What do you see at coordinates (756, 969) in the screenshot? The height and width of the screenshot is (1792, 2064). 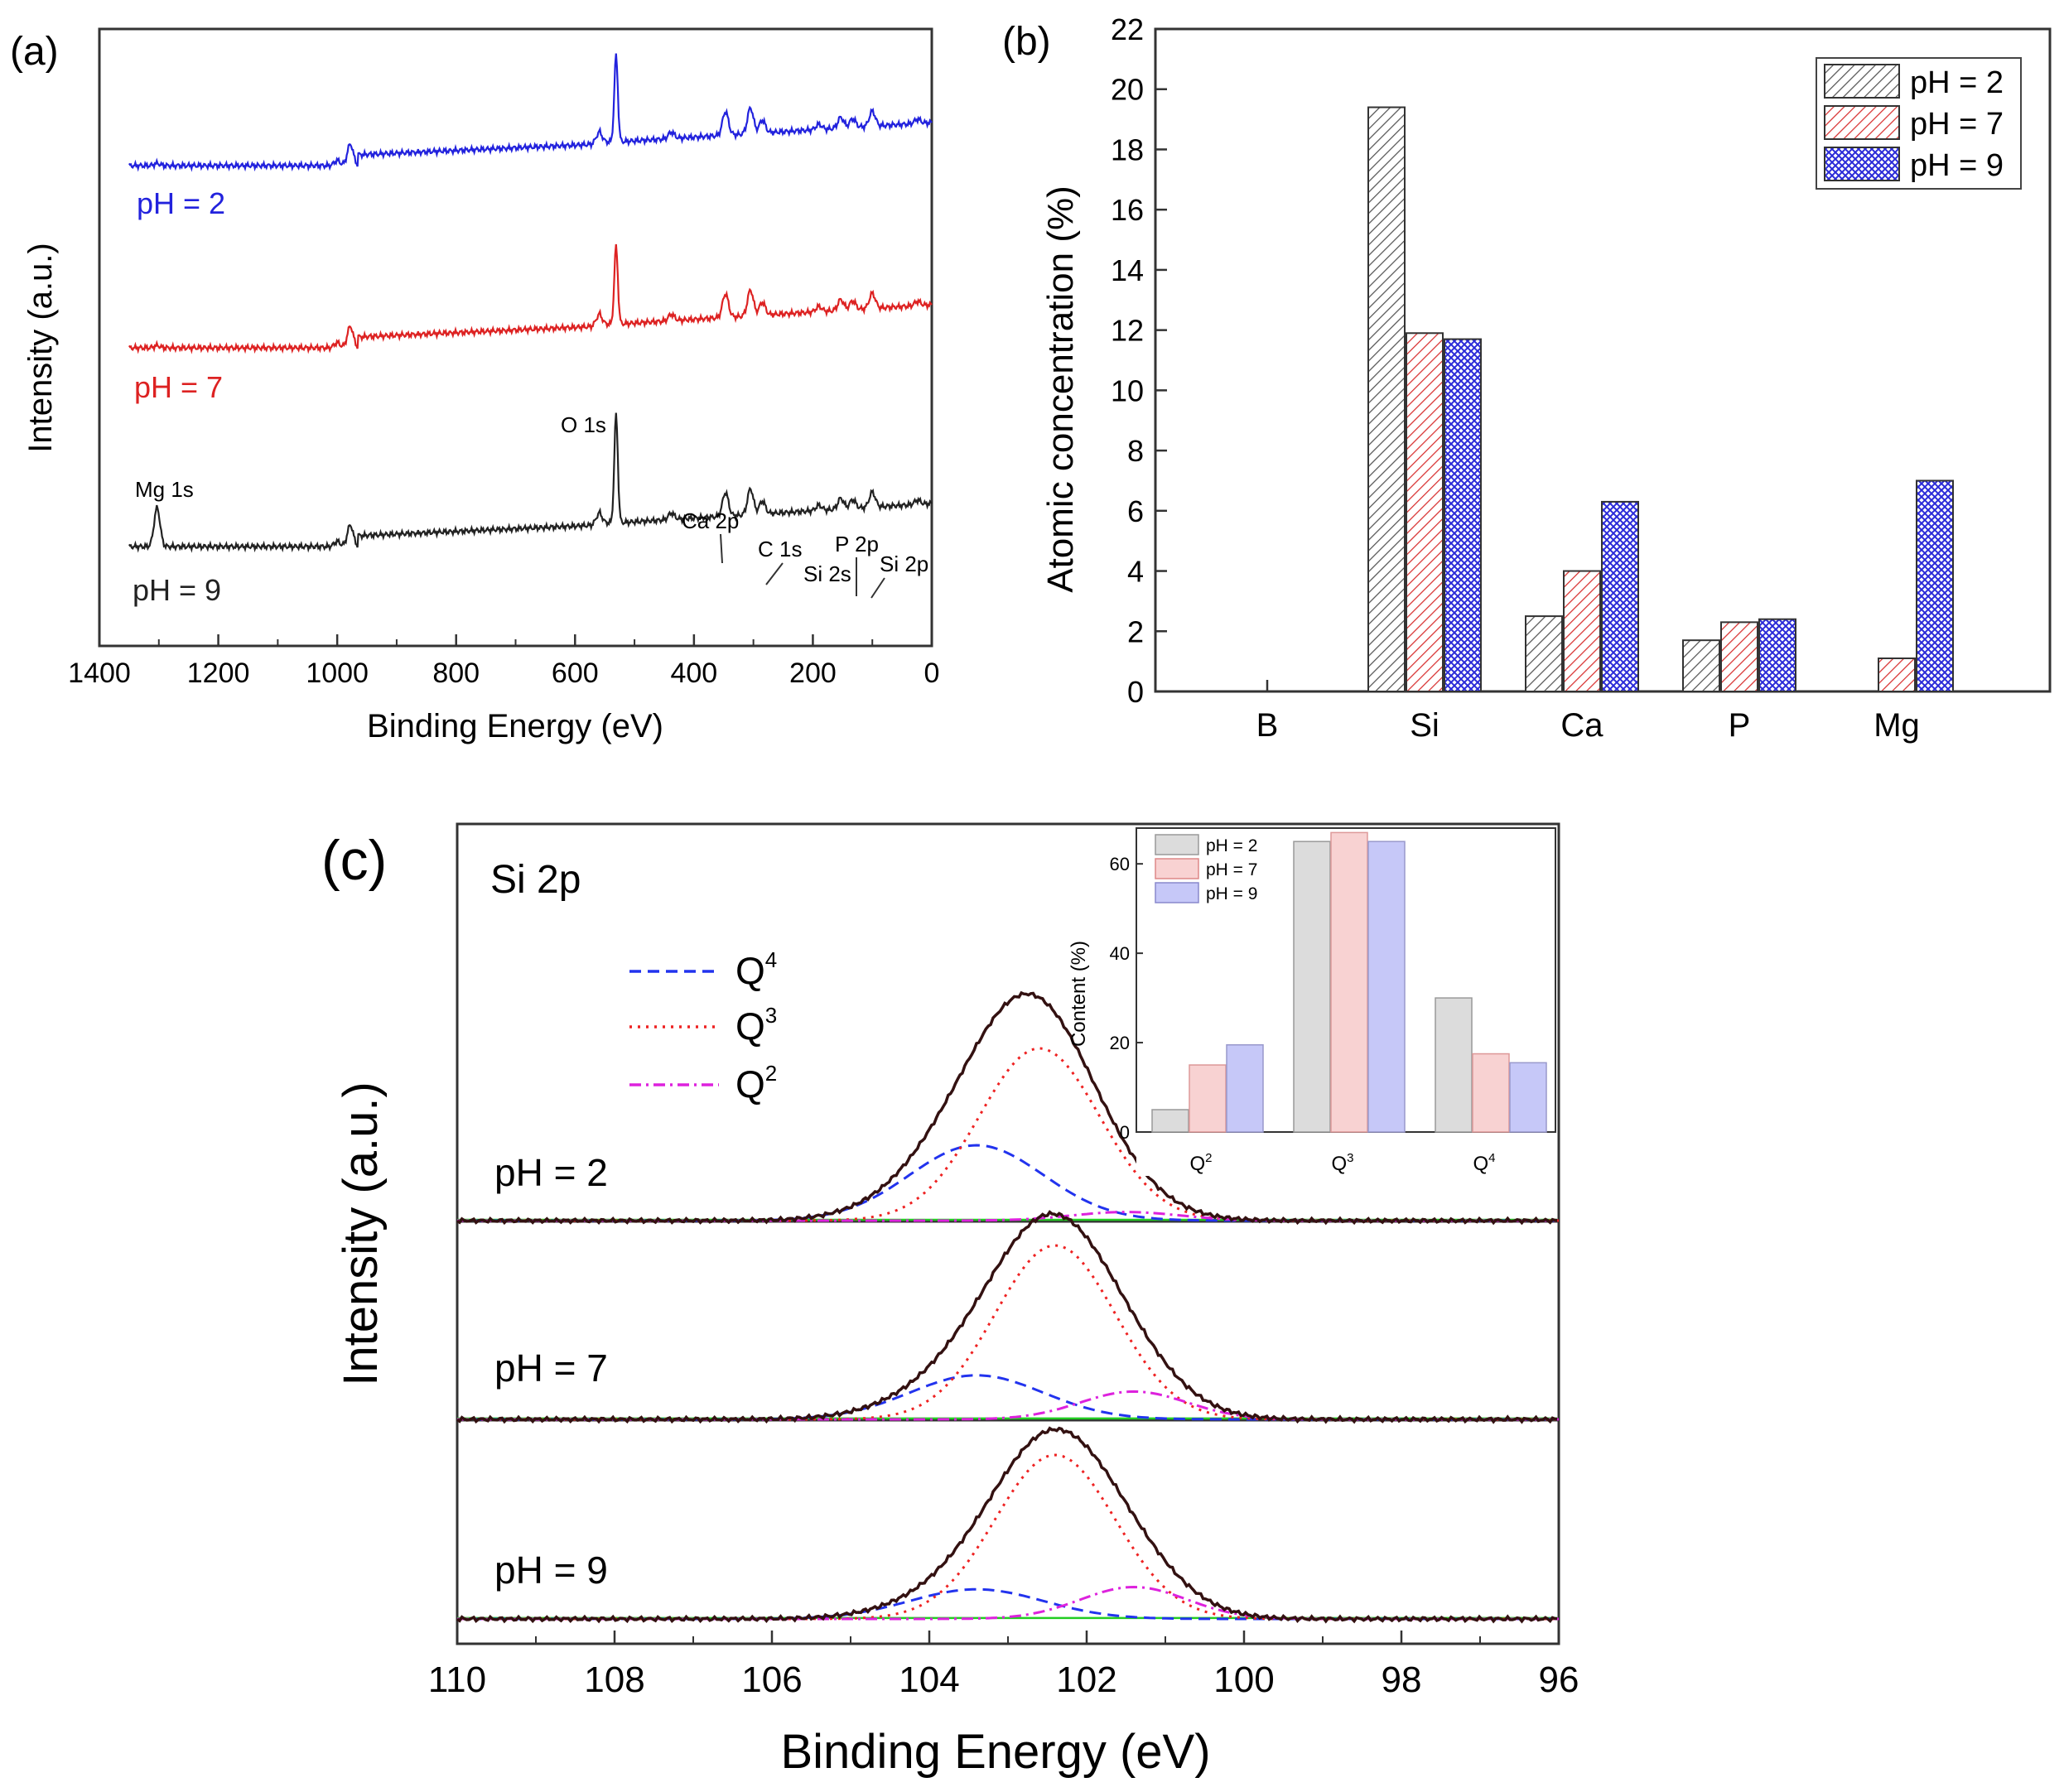 I see `panel-c-legend-label-q4: Q4` at bounding box center [756, 969].